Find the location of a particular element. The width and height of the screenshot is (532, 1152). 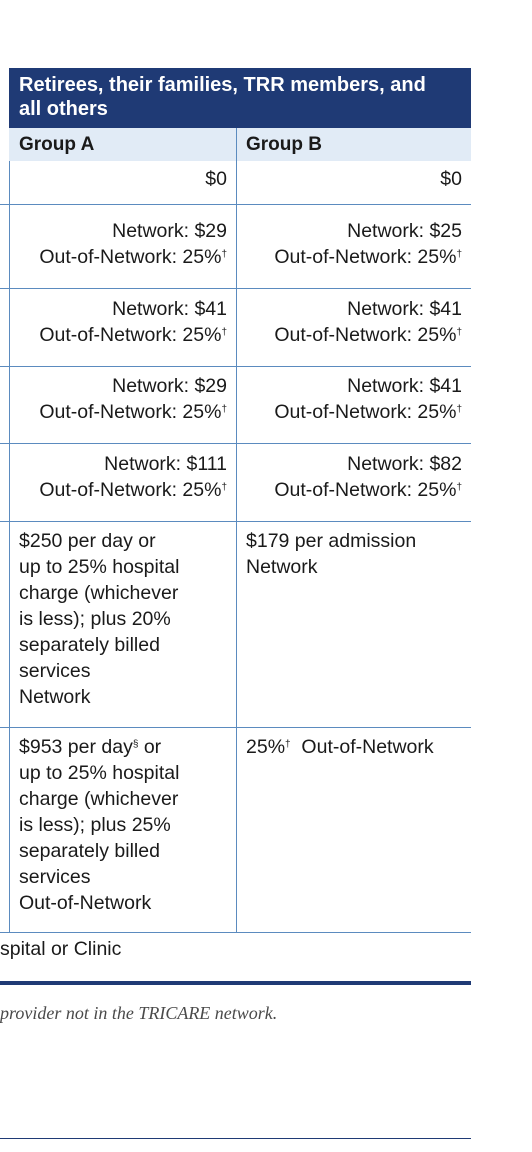

footnote-marker: § is located at coordinates (135, 744).